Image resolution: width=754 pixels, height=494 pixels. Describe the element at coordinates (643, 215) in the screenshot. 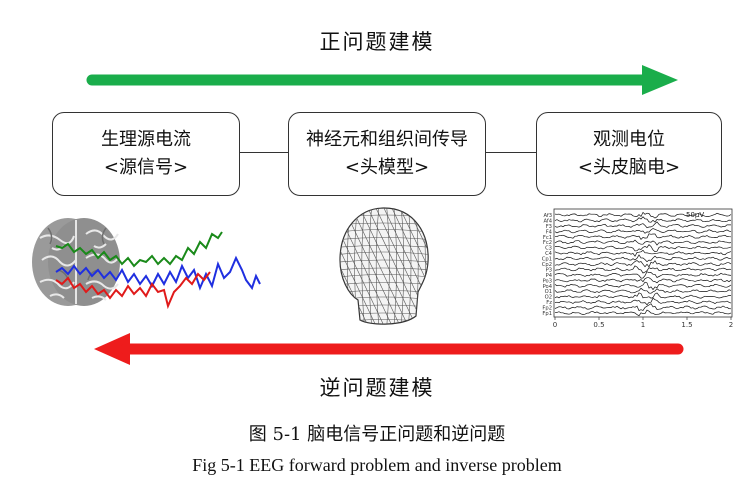

I see `eeg-trace-af3` at that location.